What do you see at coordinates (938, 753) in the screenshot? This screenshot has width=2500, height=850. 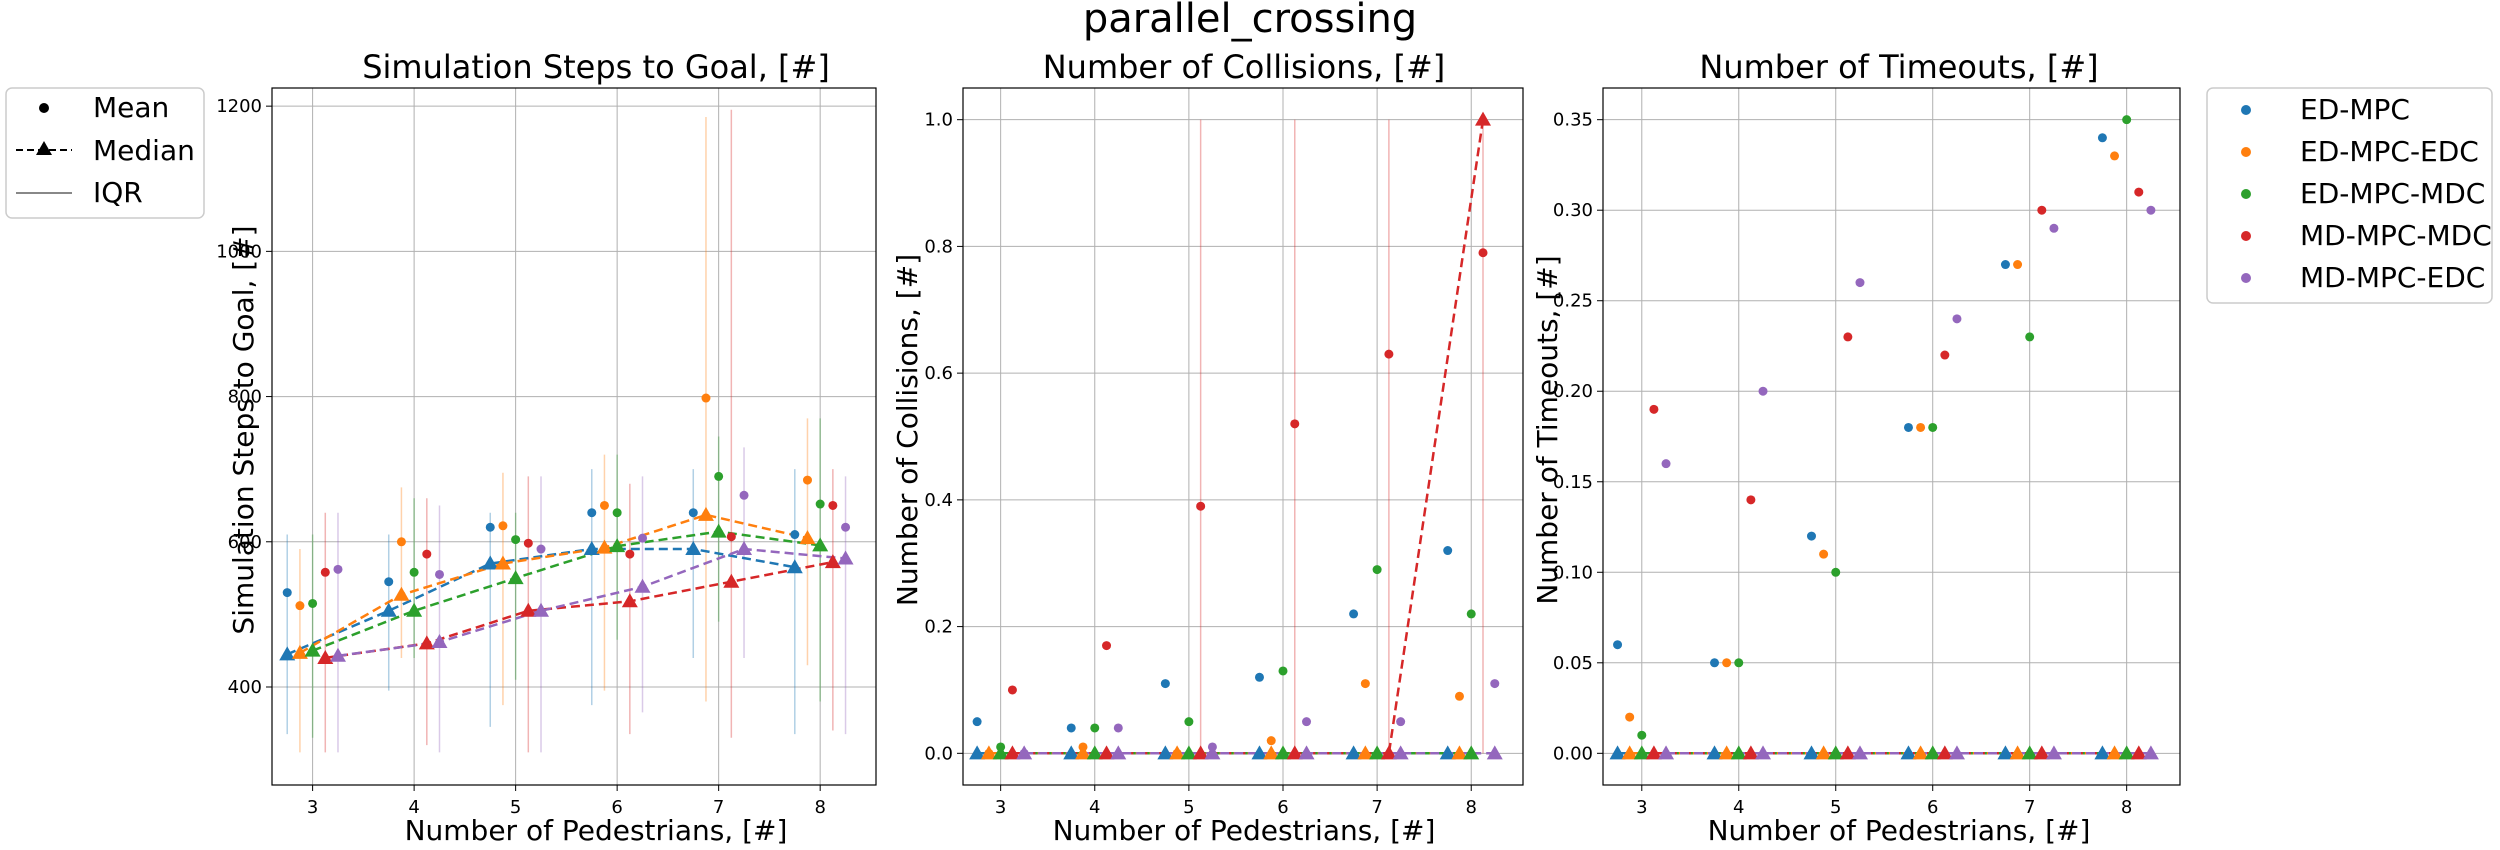 I see `y-tick-label: 0.0` at bounding box center [938, 753].